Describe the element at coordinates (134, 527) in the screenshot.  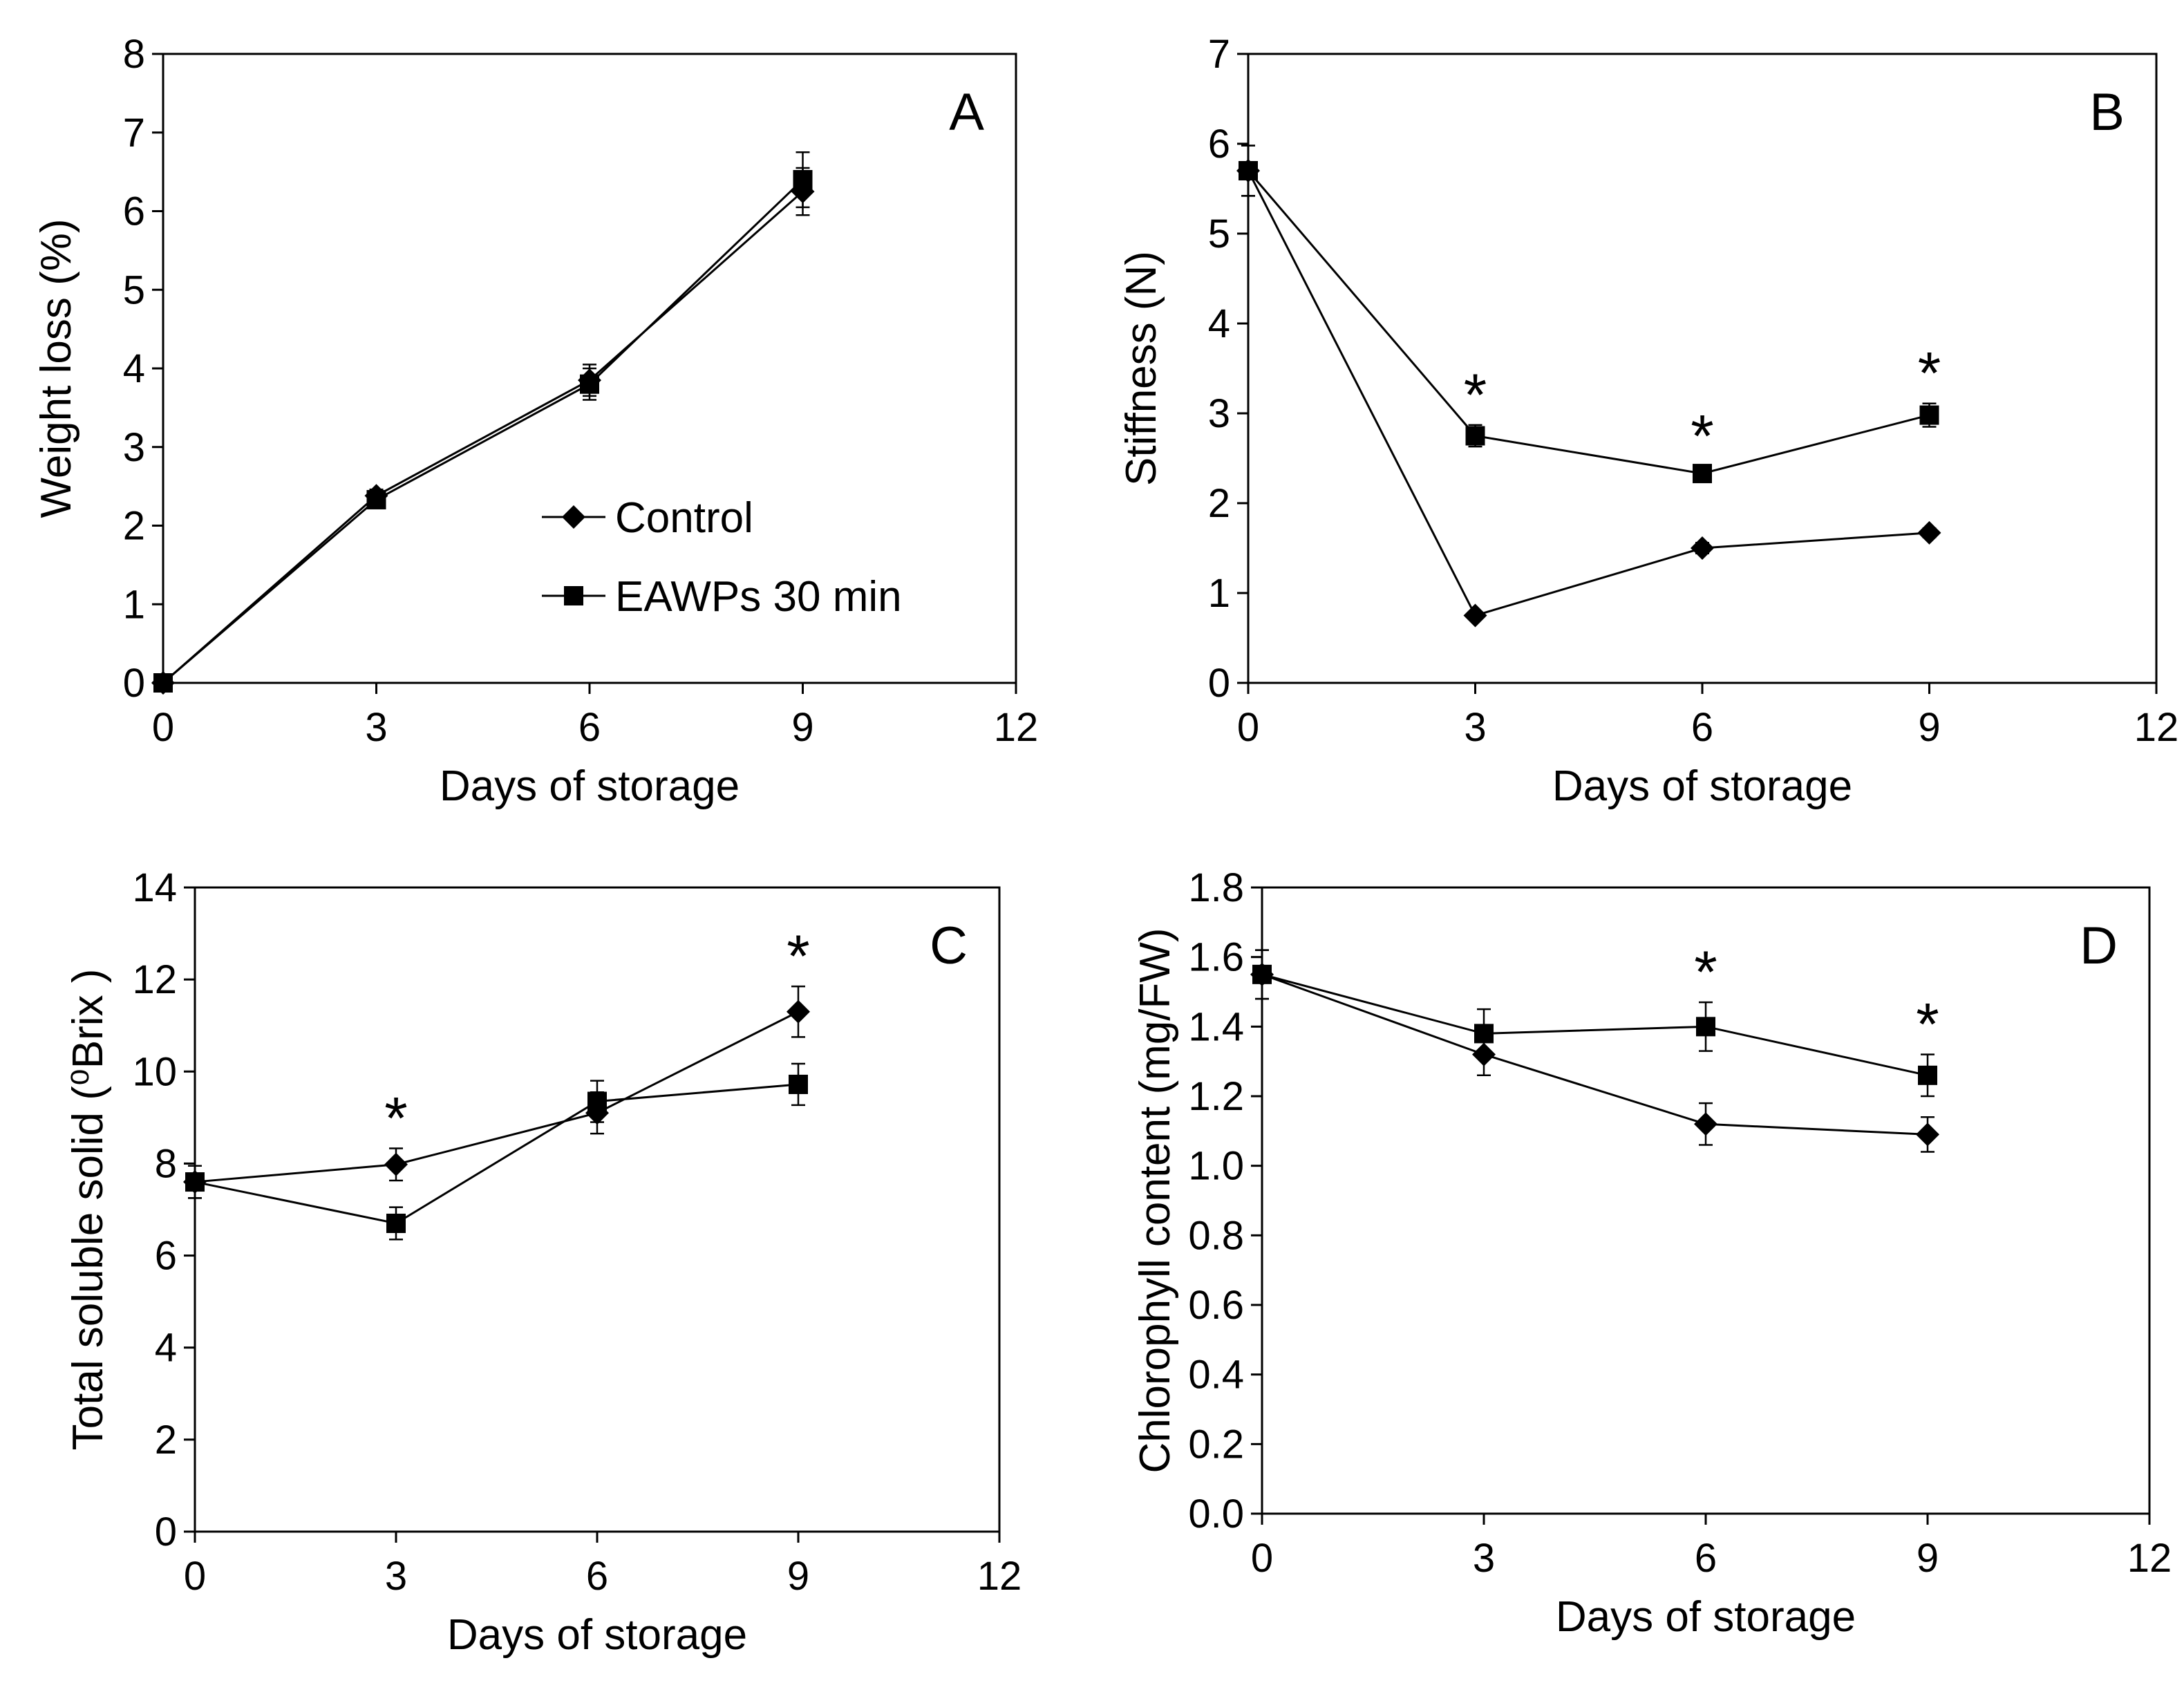
I see `panel-a-y-tick-label: 2` at that location.